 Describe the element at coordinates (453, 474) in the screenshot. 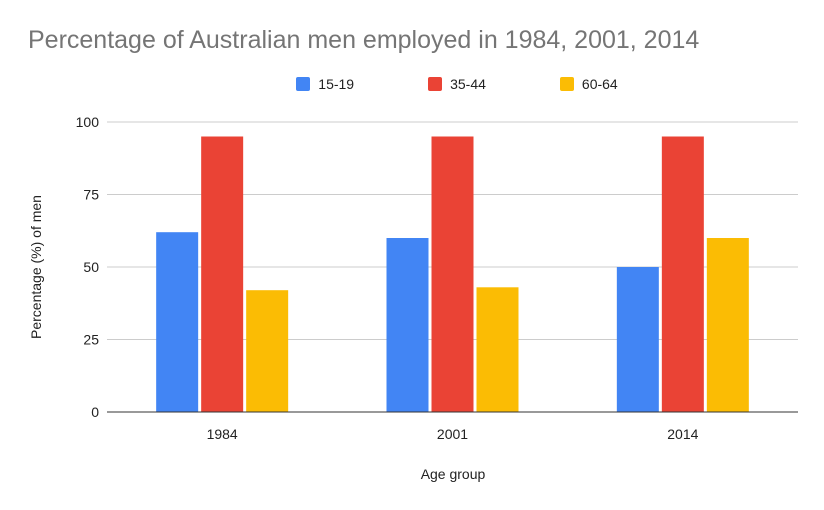

I see `x-axis-title: Age group` at that location.